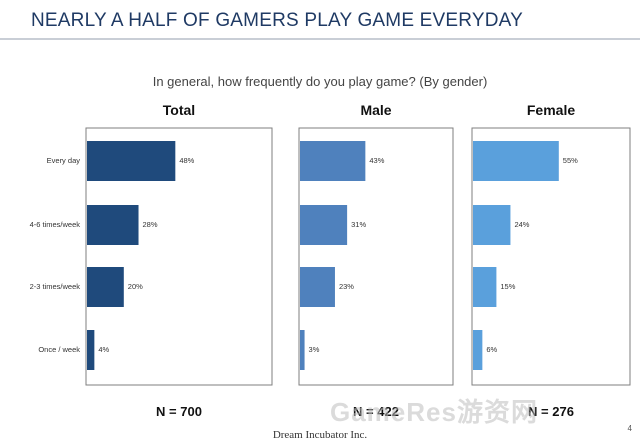 The image size is (640, 443). What do you see at coordinates (551, 110) in the screenshot?
I see `panel-title-female: Female` at bounding box center [551, 110].